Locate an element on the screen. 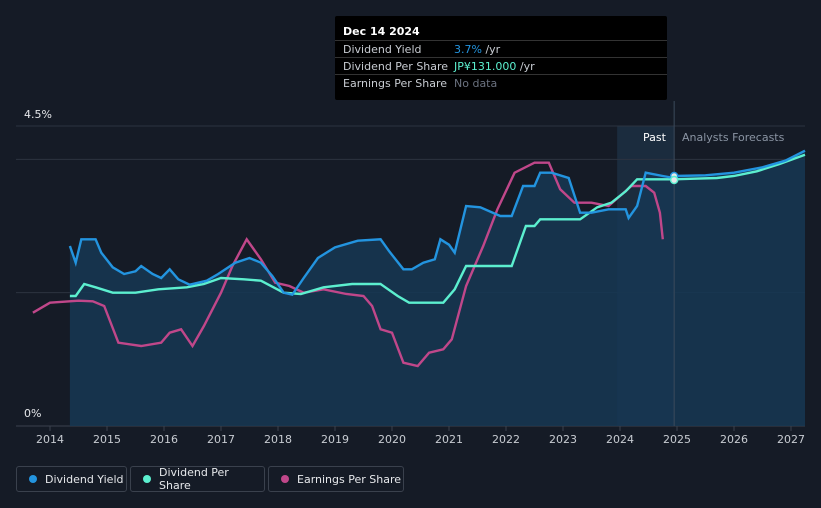  x-tick-label: 2021 is located at coordinates (449, 439).